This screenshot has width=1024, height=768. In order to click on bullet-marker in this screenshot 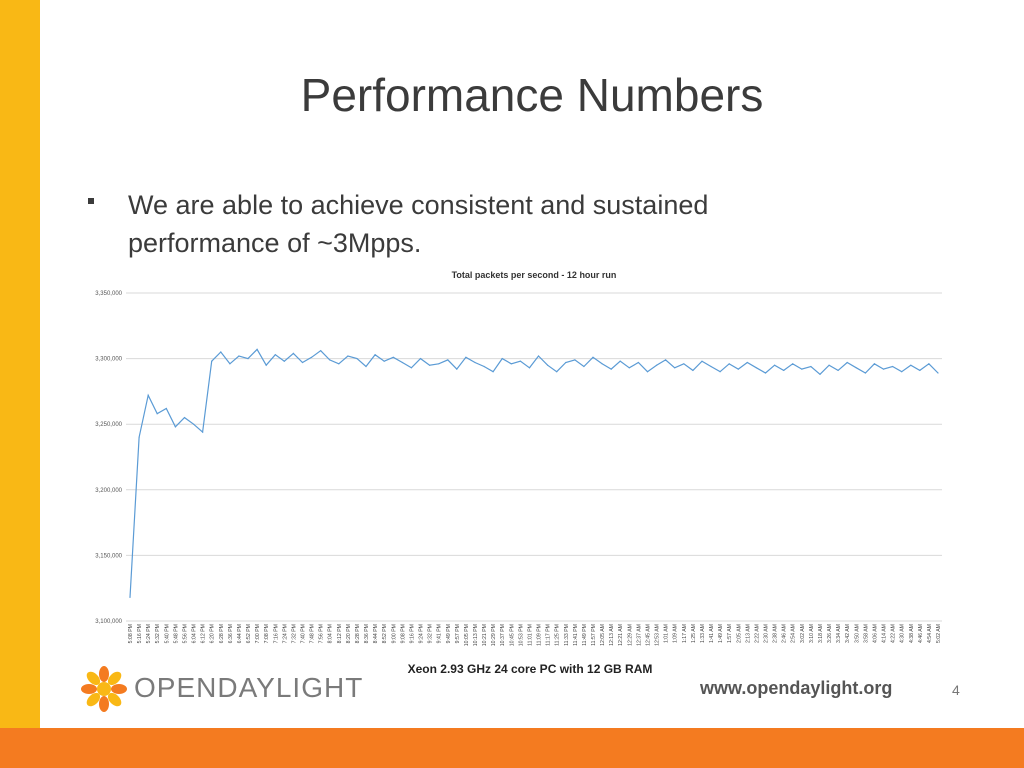, I will do `click(91, 201)`.